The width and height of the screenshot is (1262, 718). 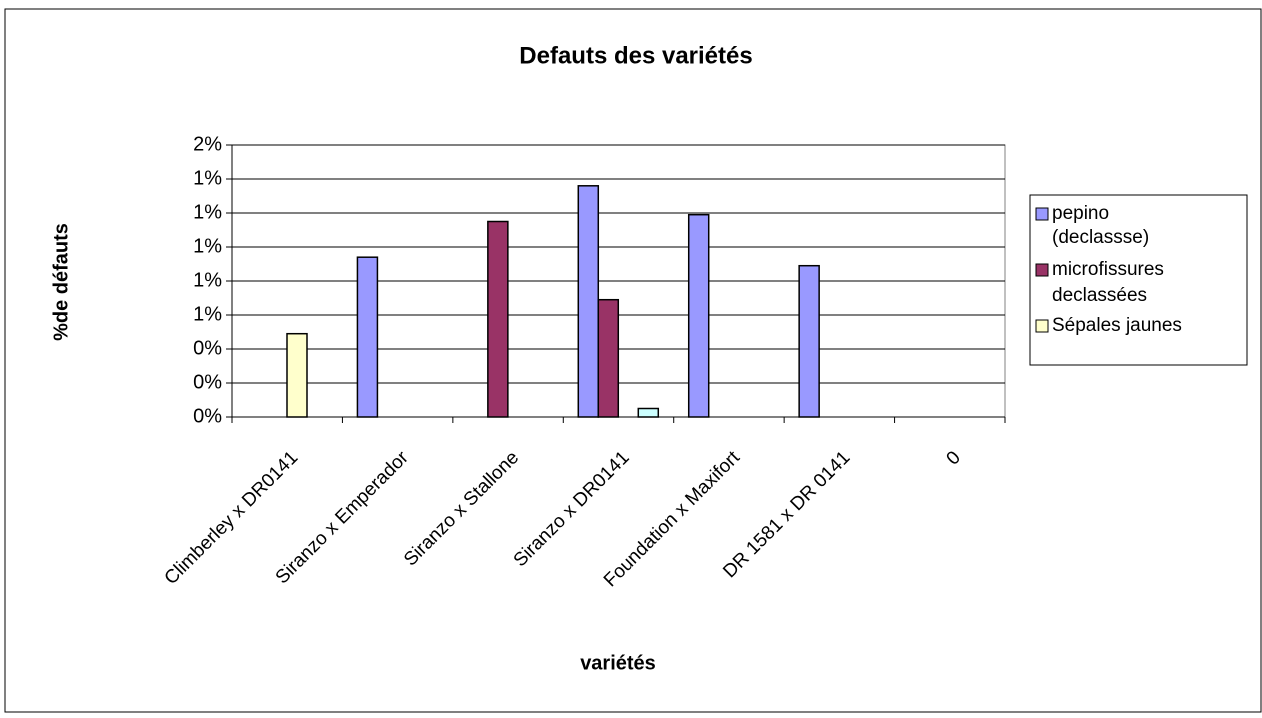 What do you see at coordinates (635, 55) in the screenshot?
I see `chart-title: Defauts des variétés` at bounding box center [635, 55].